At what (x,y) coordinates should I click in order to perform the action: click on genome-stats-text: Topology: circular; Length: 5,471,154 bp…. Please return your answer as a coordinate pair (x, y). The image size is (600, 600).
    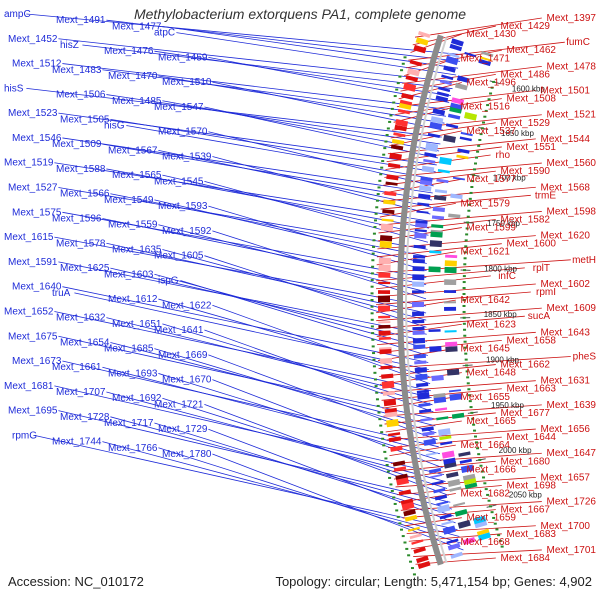
    Looking at the image, I should click on (433, 581).